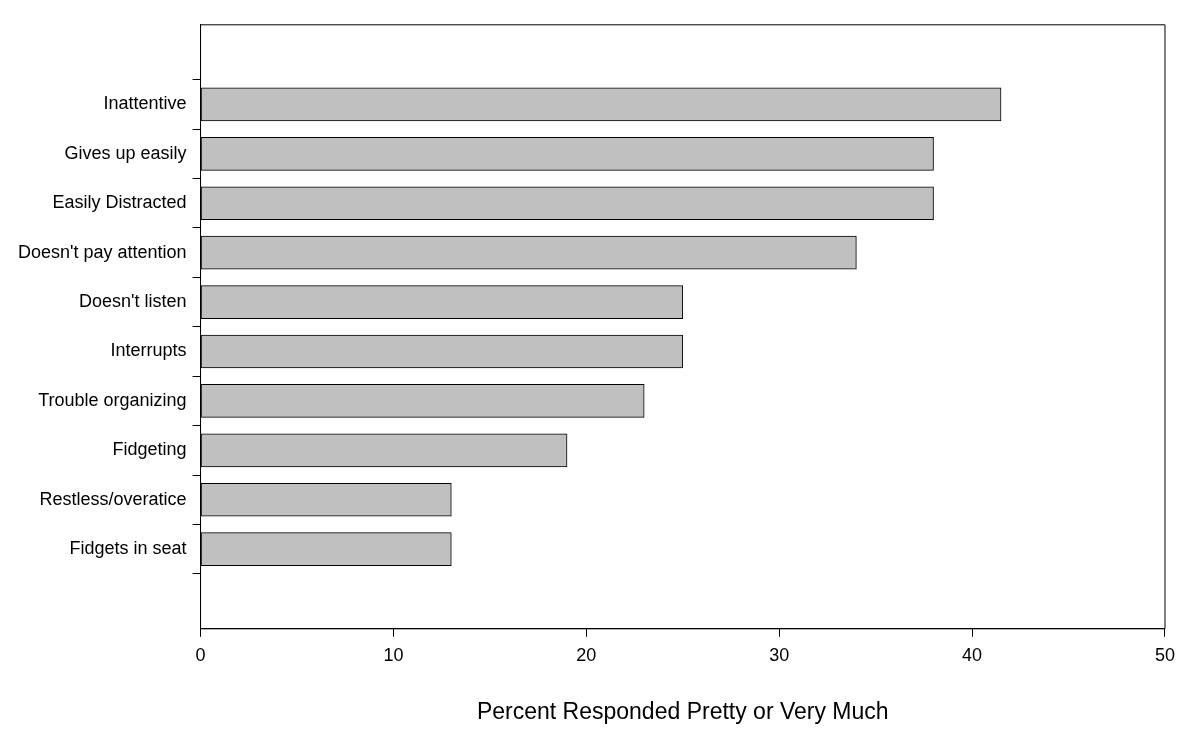  Describe the element at coordinates (972, 654) in the screenshot. I see `x-tick-label: 40` at that location.